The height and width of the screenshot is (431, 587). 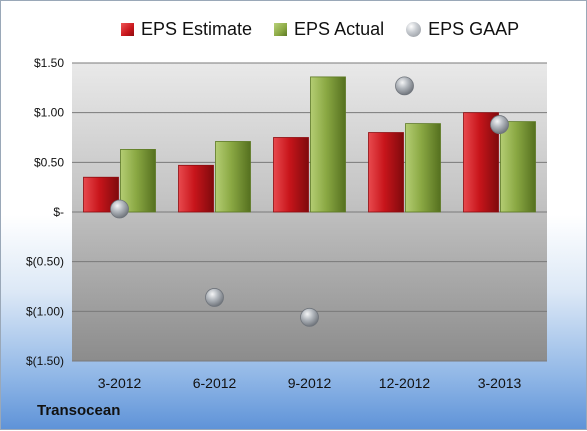 What do you see at coordinates (49, 113) in the screenshot?
I see `y-tick-label: $1.00` at bounding box center [49, 113].